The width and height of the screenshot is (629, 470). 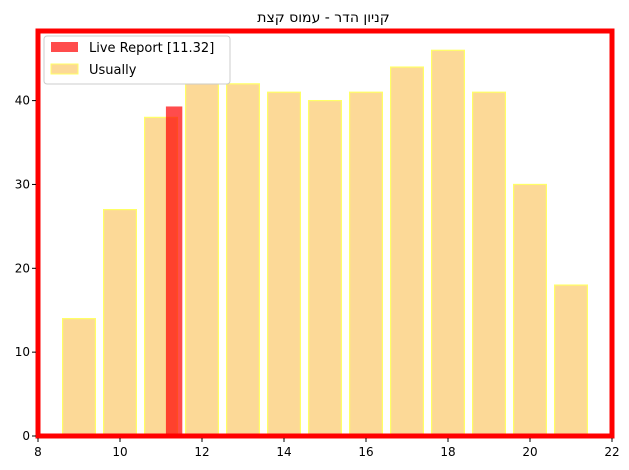 What do you see at coordinates (447, 452) in the screenshot?
I see `x-tick-label: 18` at bounding box center [447, 452].